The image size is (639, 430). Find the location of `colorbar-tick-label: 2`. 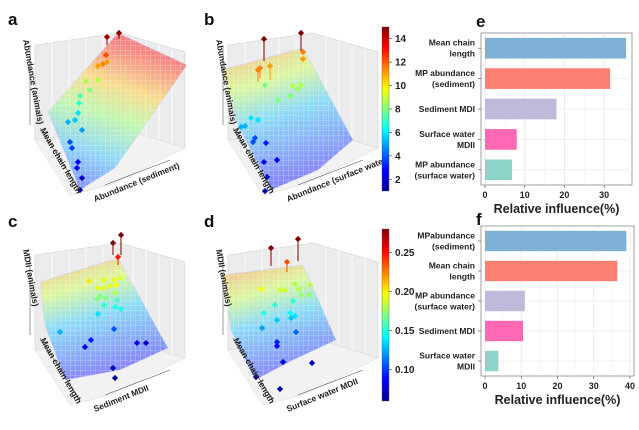

colorbar-tick-label: 2 is located at coordinates (398, 180).